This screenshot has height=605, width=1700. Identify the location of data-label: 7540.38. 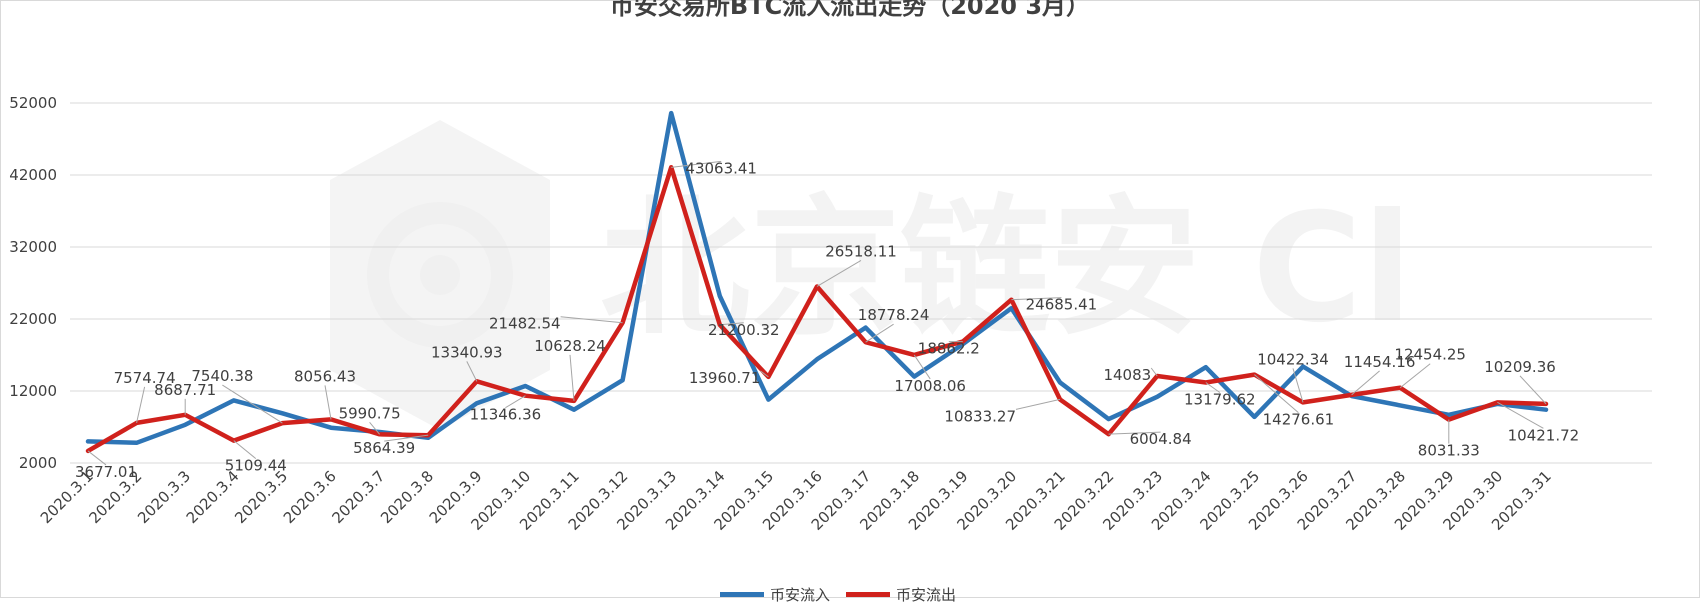
(222, 376).